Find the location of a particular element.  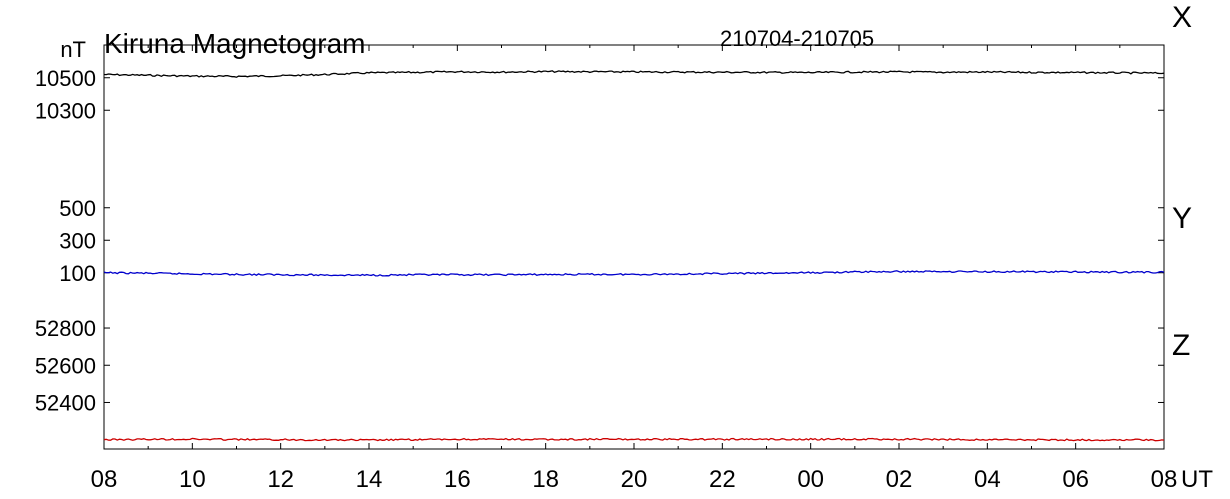

x-tick-label: 22 is located at coordinates (722, 479).